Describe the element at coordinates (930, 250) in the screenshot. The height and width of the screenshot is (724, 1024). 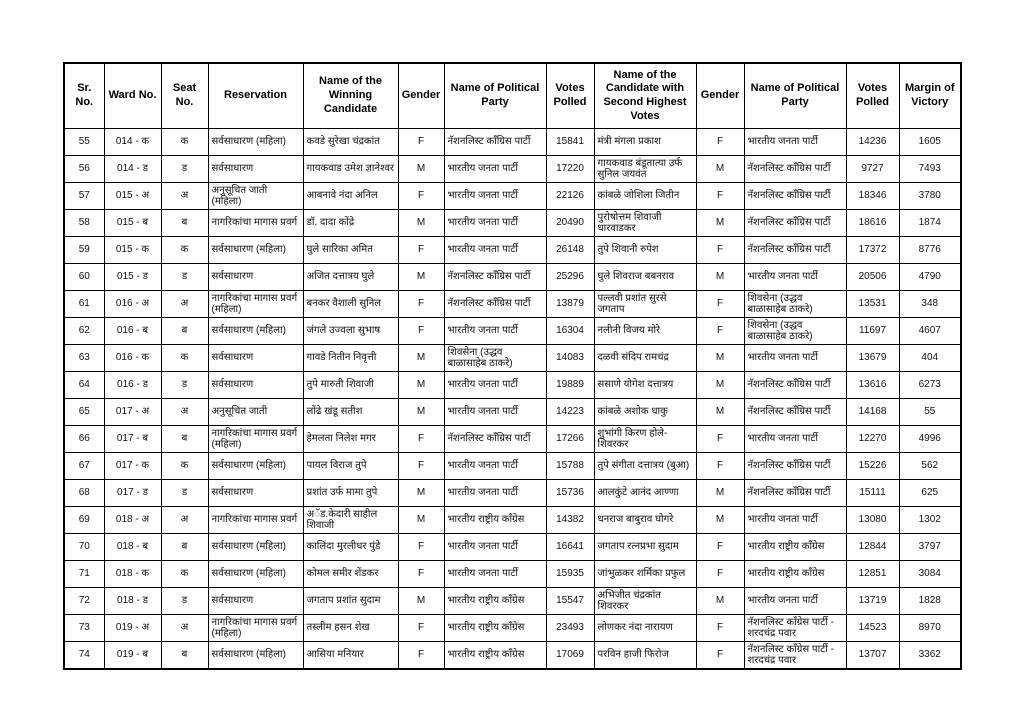
I see `table-cell: 8776` at that location.